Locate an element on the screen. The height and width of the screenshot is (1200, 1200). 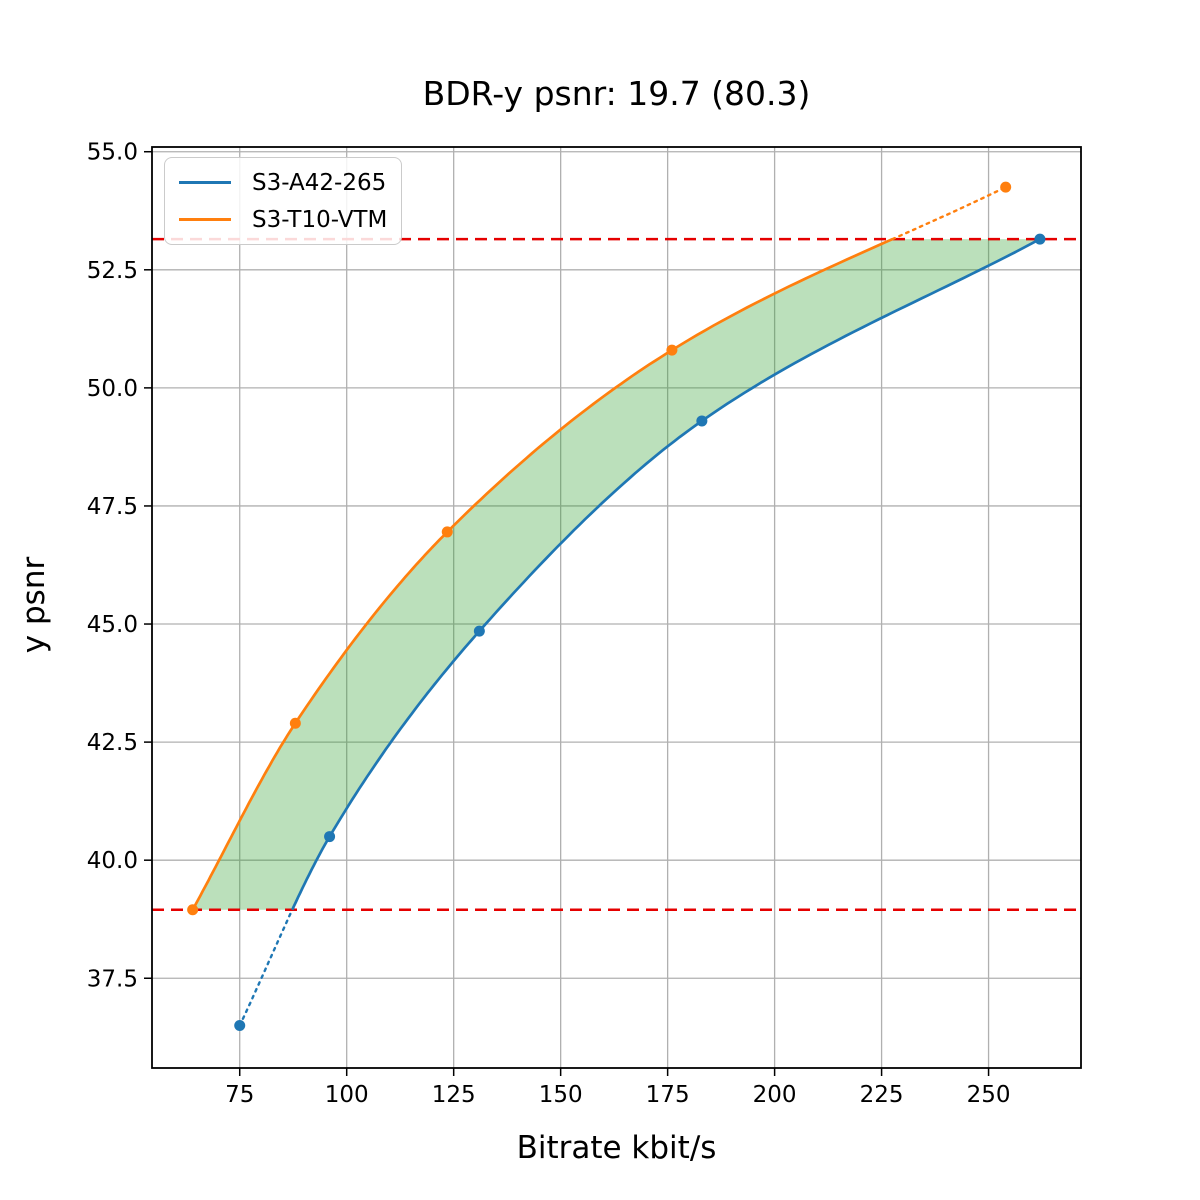
legend-item: S3-T10-VTM is located at coordinates (283, 219).